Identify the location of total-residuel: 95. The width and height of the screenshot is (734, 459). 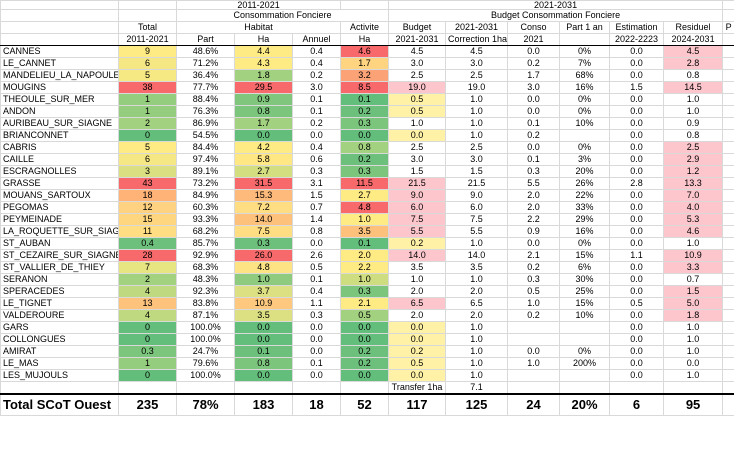
(693, 404).